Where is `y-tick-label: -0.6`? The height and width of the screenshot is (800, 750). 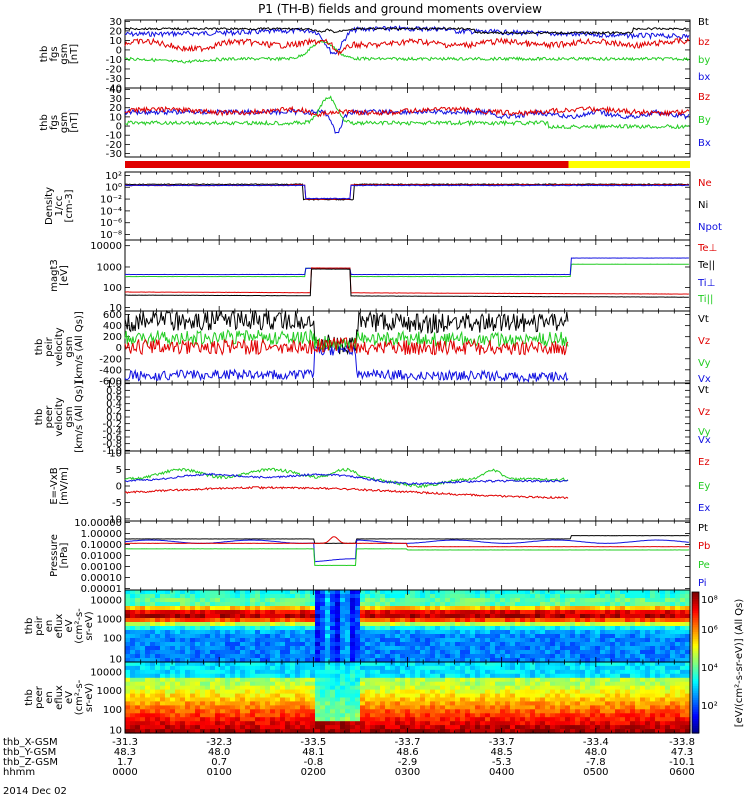
y-tick-label: -0.6 is located at coordinates (112, 437).